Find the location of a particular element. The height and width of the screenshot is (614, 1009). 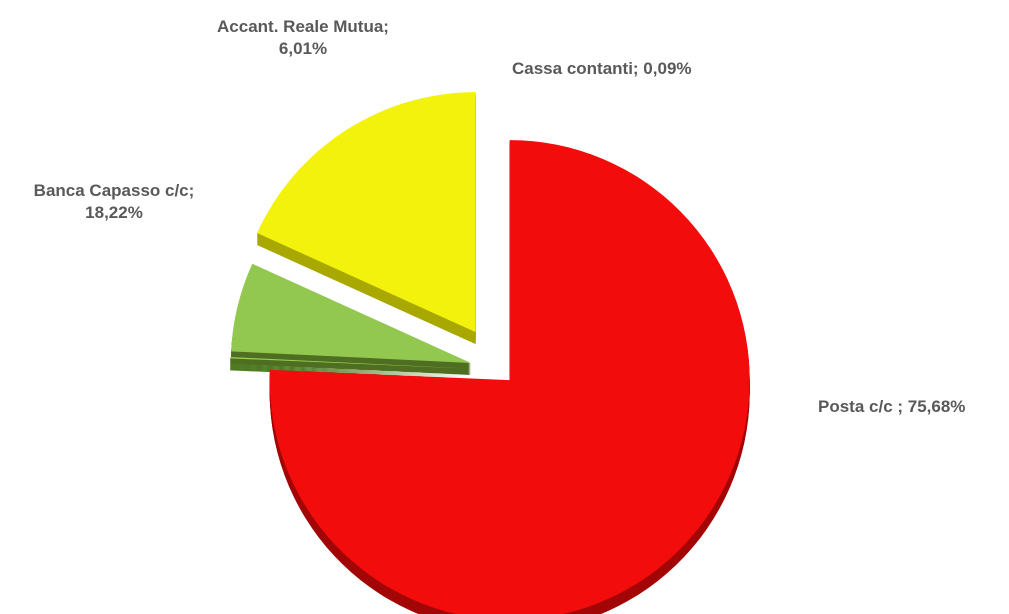

label-cassa: Cassa contanti; 0,09% is located at coordinates (602, 69).